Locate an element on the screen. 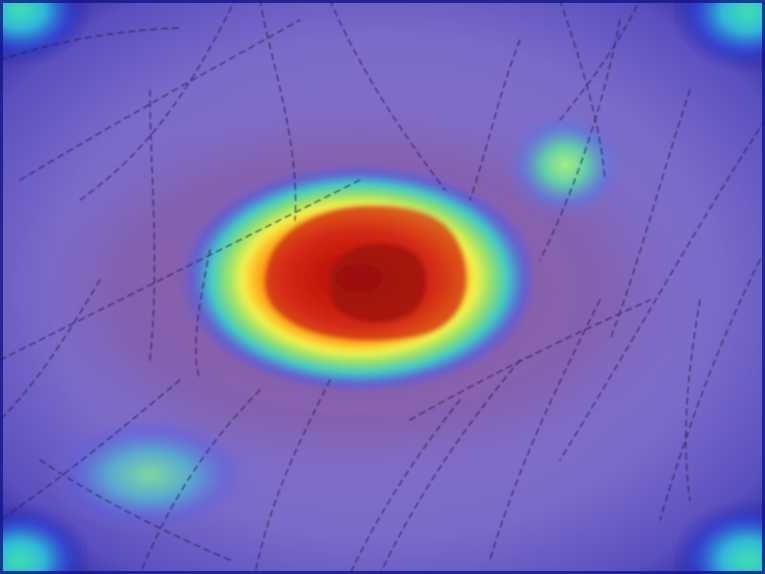 The height and width of the screenshot is (574, 765). secondary-activation-lower-left is located at coordinates (150, 475).